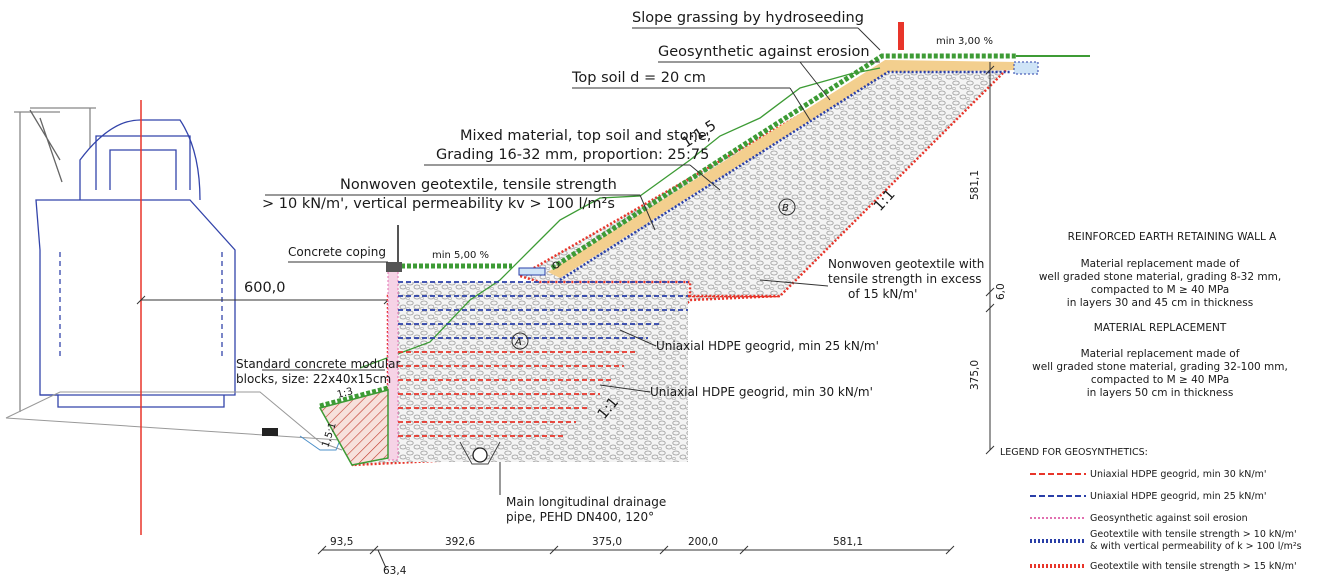 This screenshot has height=577, width=1327. I want to click on replacement-title: MATERIAL REPLACEMENT, so click(1160, 328).